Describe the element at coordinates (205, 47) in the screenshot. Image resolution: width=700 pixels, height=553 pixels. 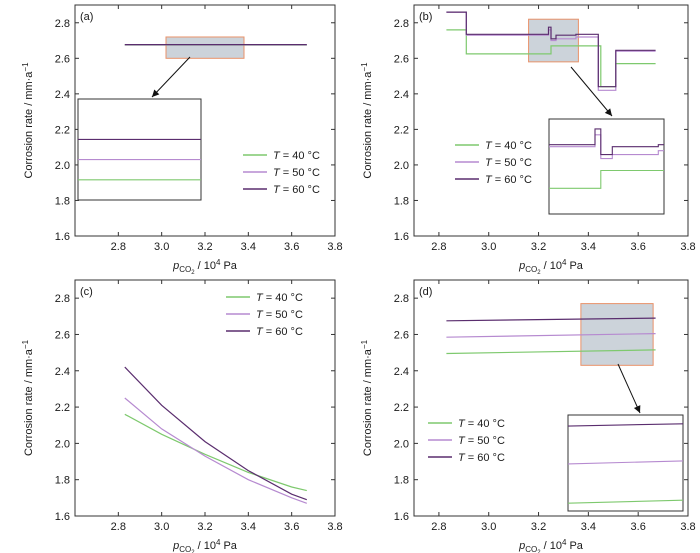
I see `zoom-box` at that location.